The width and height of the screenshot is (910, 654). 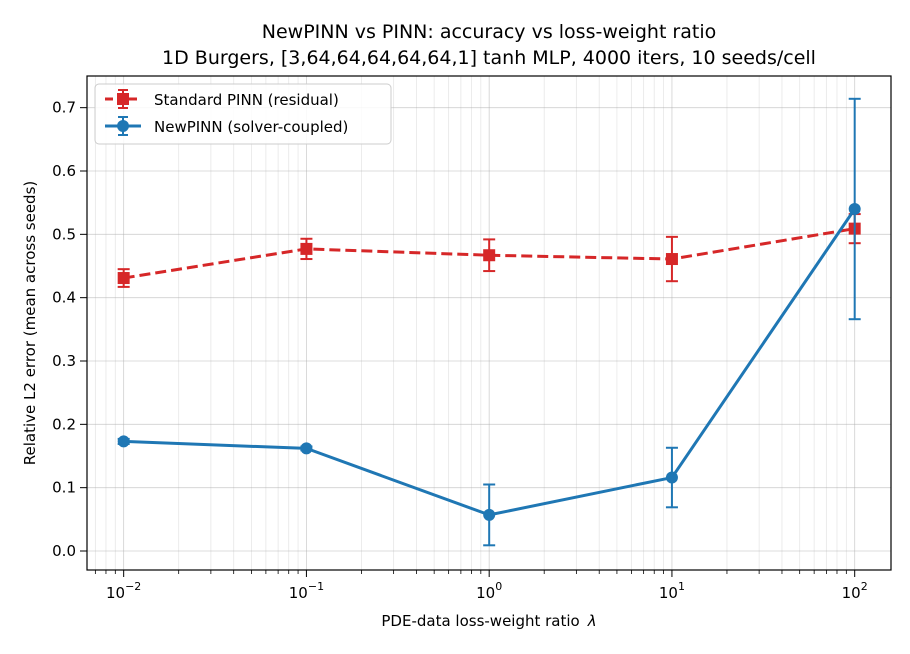 I want to click on legend-label-pinn: Standard PINN (residual), so click(x=246, y=100).